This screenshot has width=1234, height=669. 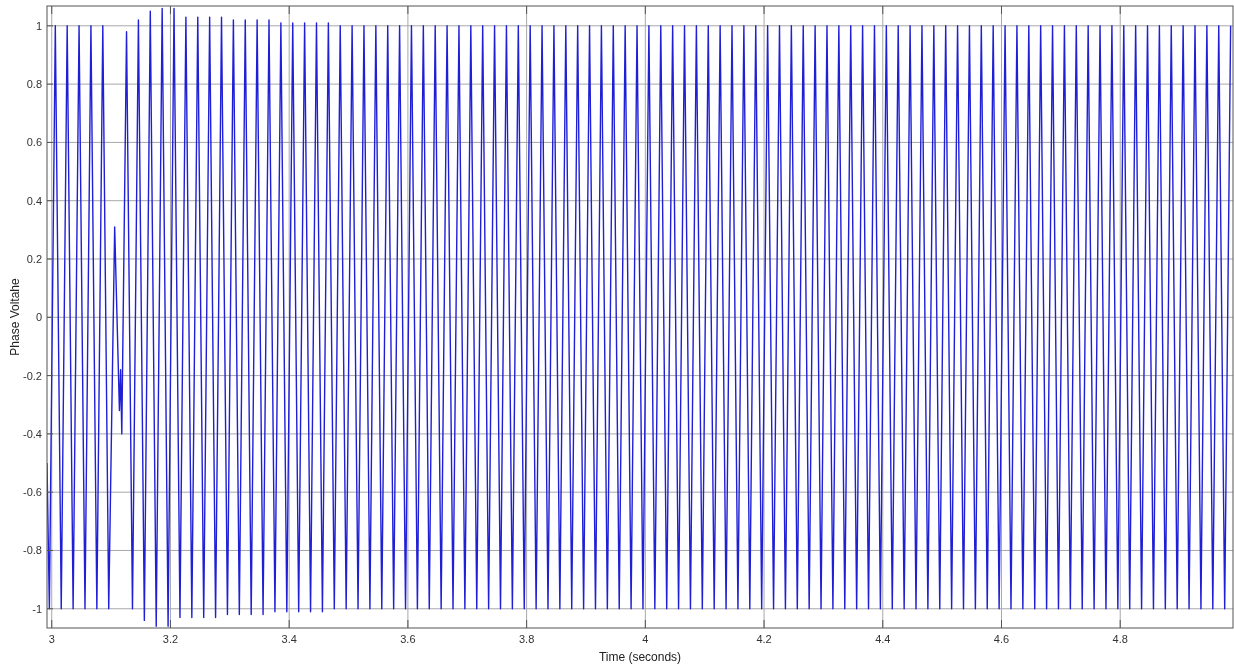 What do you see at coordinates (32, 433) in the screenshot?
I see `y-tick-label: -0.4` at bounding box center [32, 433].